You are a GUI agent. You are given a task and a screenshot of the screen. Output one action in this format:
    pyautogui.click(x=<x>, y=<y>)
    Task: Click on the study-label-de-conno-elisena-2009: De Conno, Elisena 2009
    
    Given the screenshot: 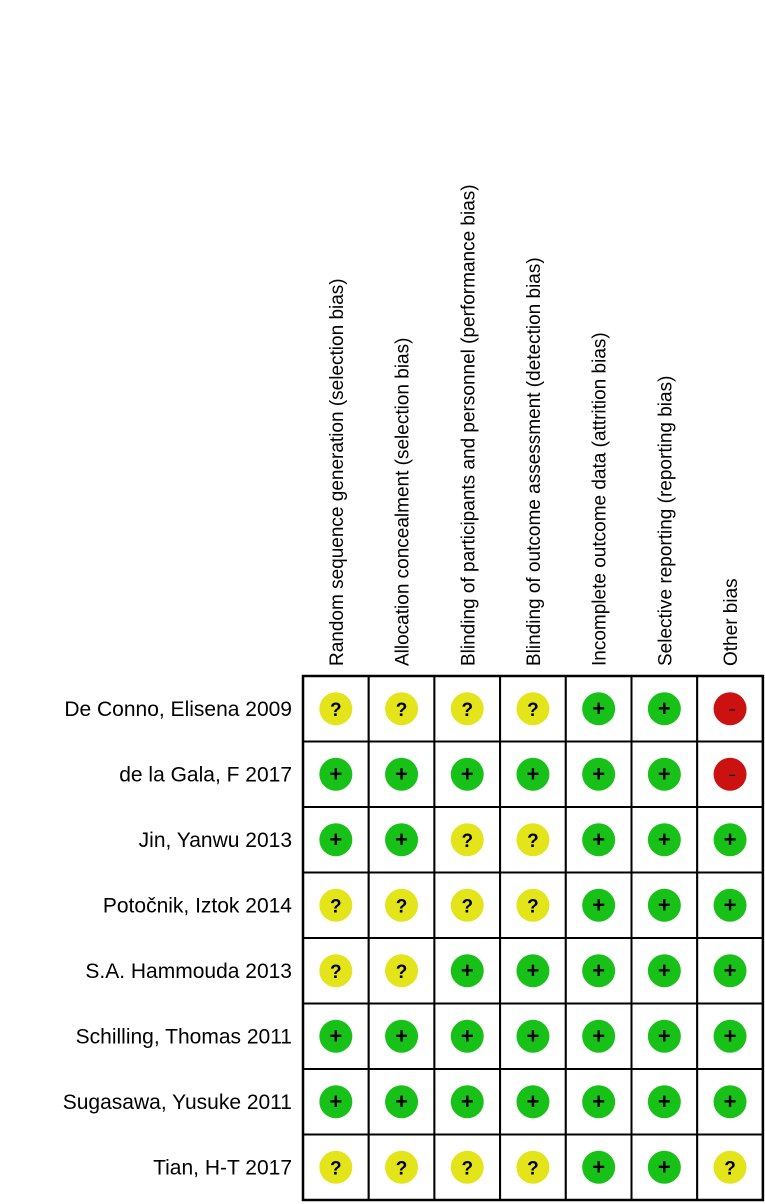 What is the action you would take?
    pyautogui.click(x=178, y=709)
    